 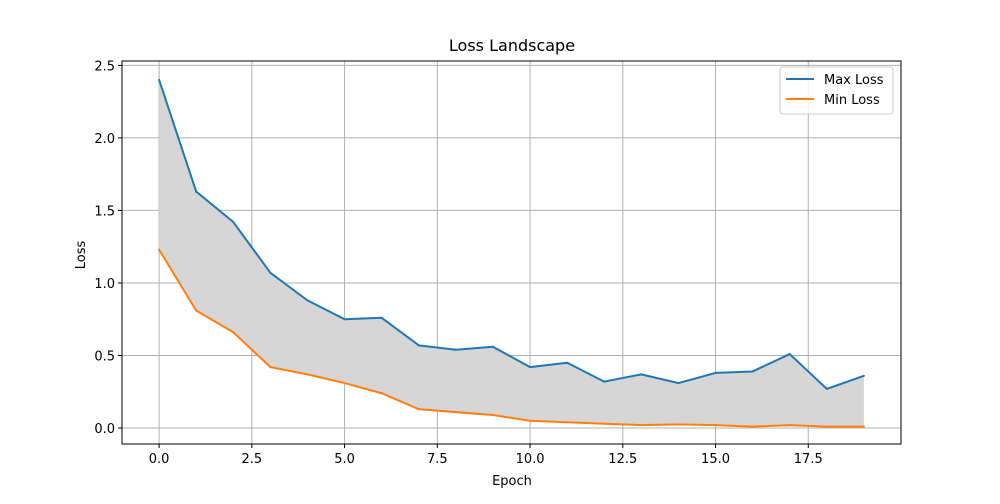 I want to click on y-tick-label-2: 1.0, so click(x=104, y=284).